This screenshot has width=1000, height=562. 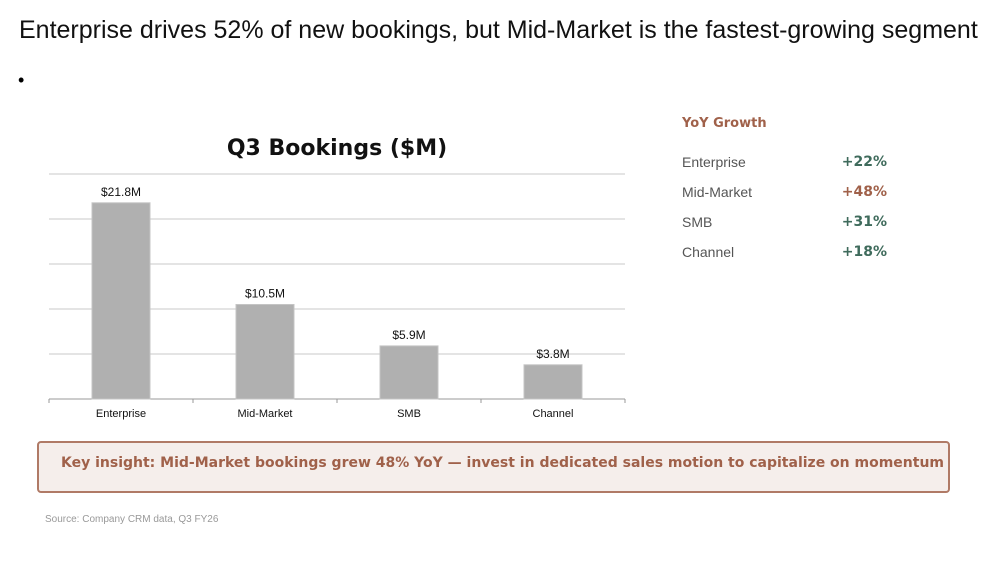 What do you see at coordinates (864, 162) in the screenshot?
I see `yoy-value: +22%` at bounding box center [864, 162].